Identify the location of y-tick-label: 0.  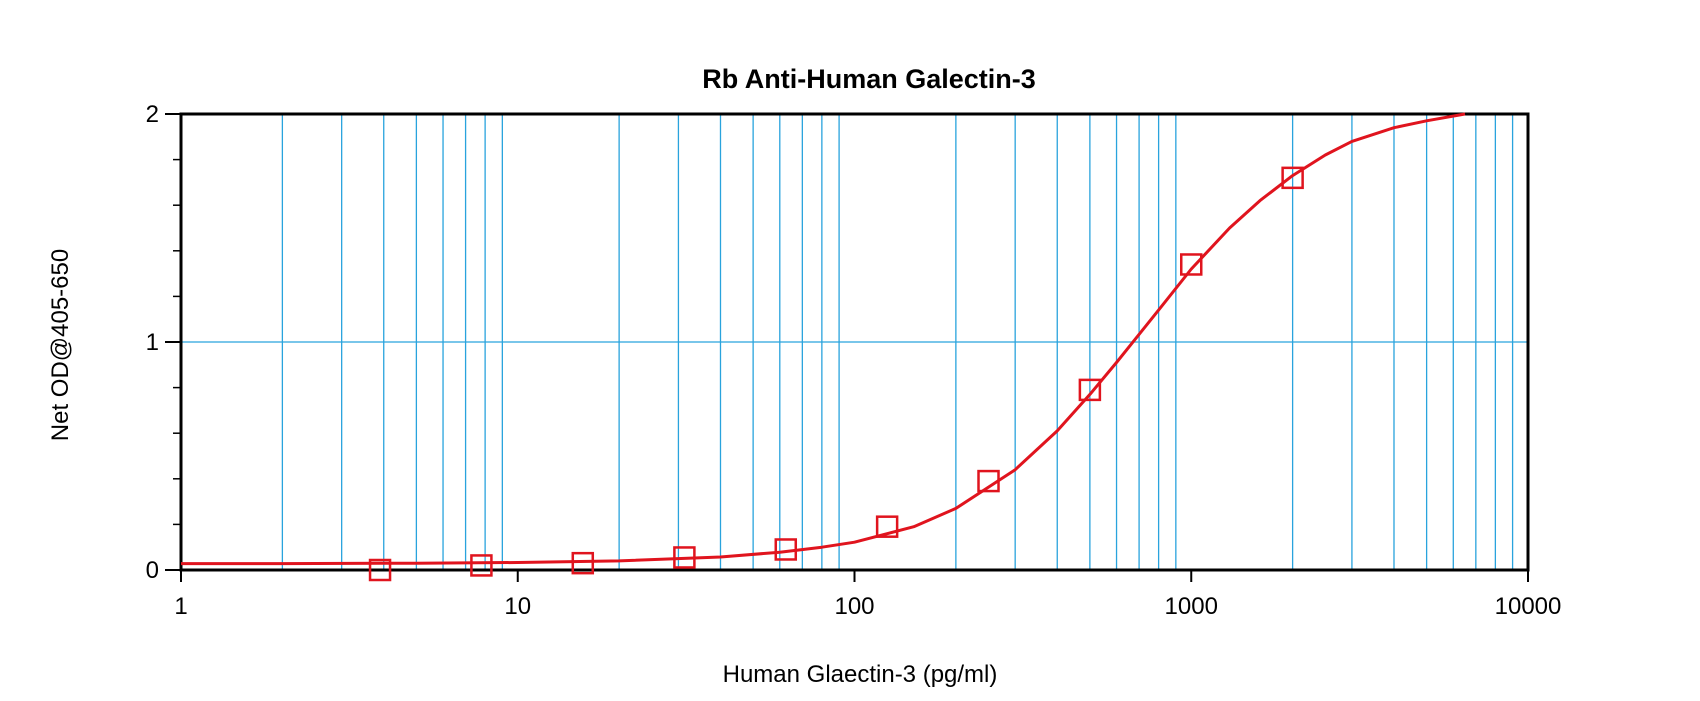
(152, 570).